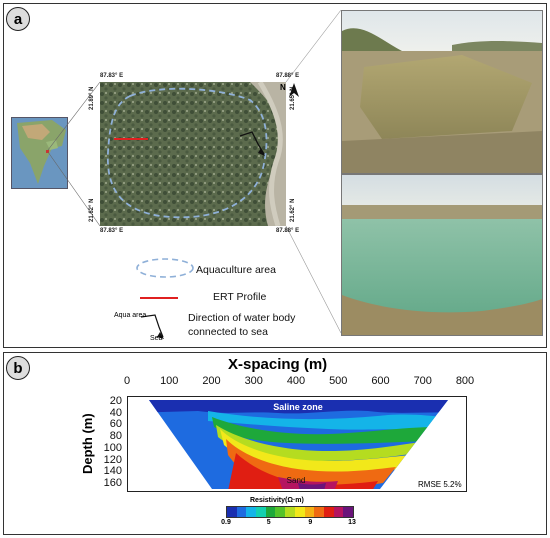 This screenshot has height=538, width=550. Describe the element at coordinates (288, 76) in the screenshot. I see `coord-top-right: 87.88° E` at that location.